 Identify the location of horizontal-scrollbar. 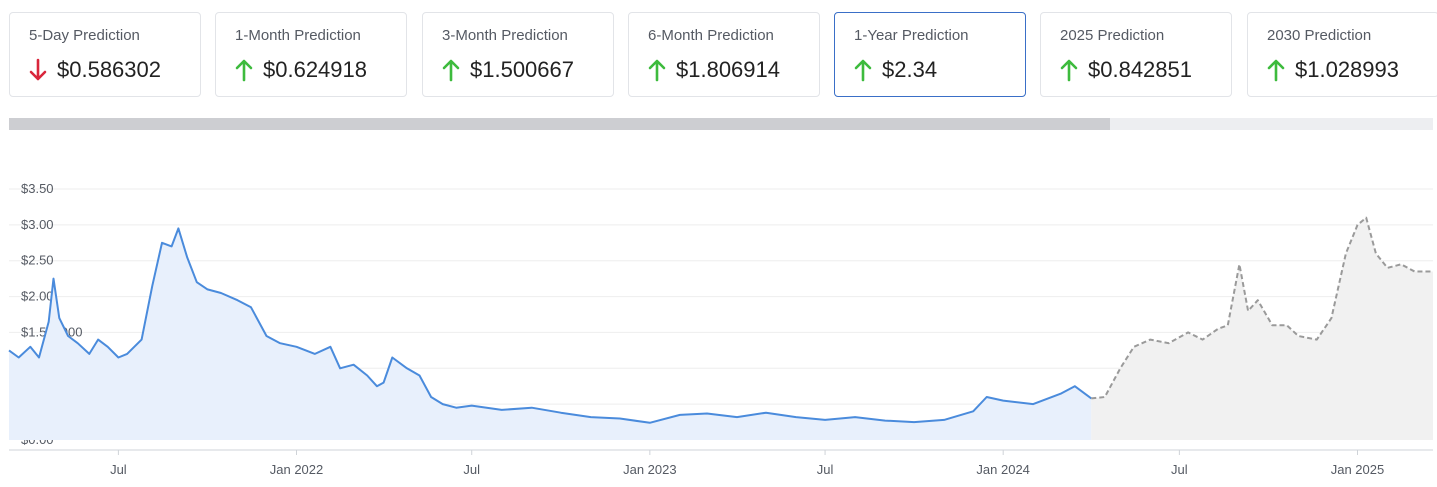
(721, 124).